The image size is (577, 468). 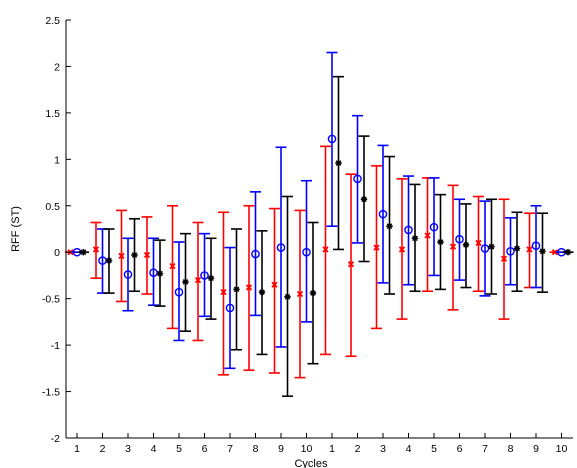 What do you see at coordinates (57, 160) in the screenshot?
I see `y-tick-label: 1` at bounding box center [57, 160].